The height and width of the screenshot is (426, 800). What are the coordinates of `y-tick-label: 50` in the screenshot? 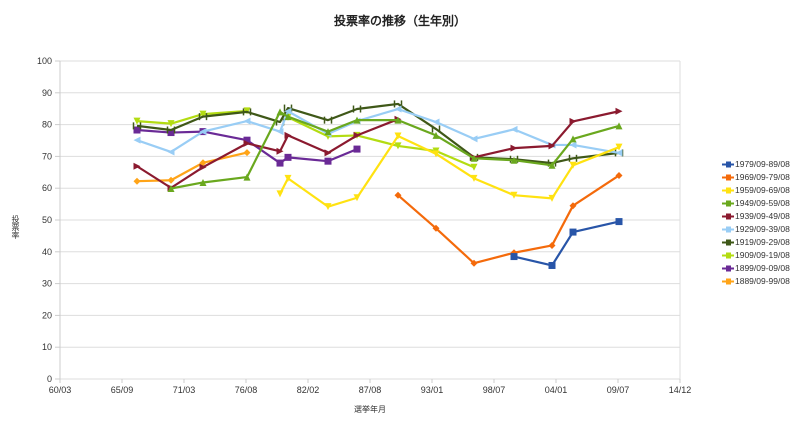 It's located at (47, 220).